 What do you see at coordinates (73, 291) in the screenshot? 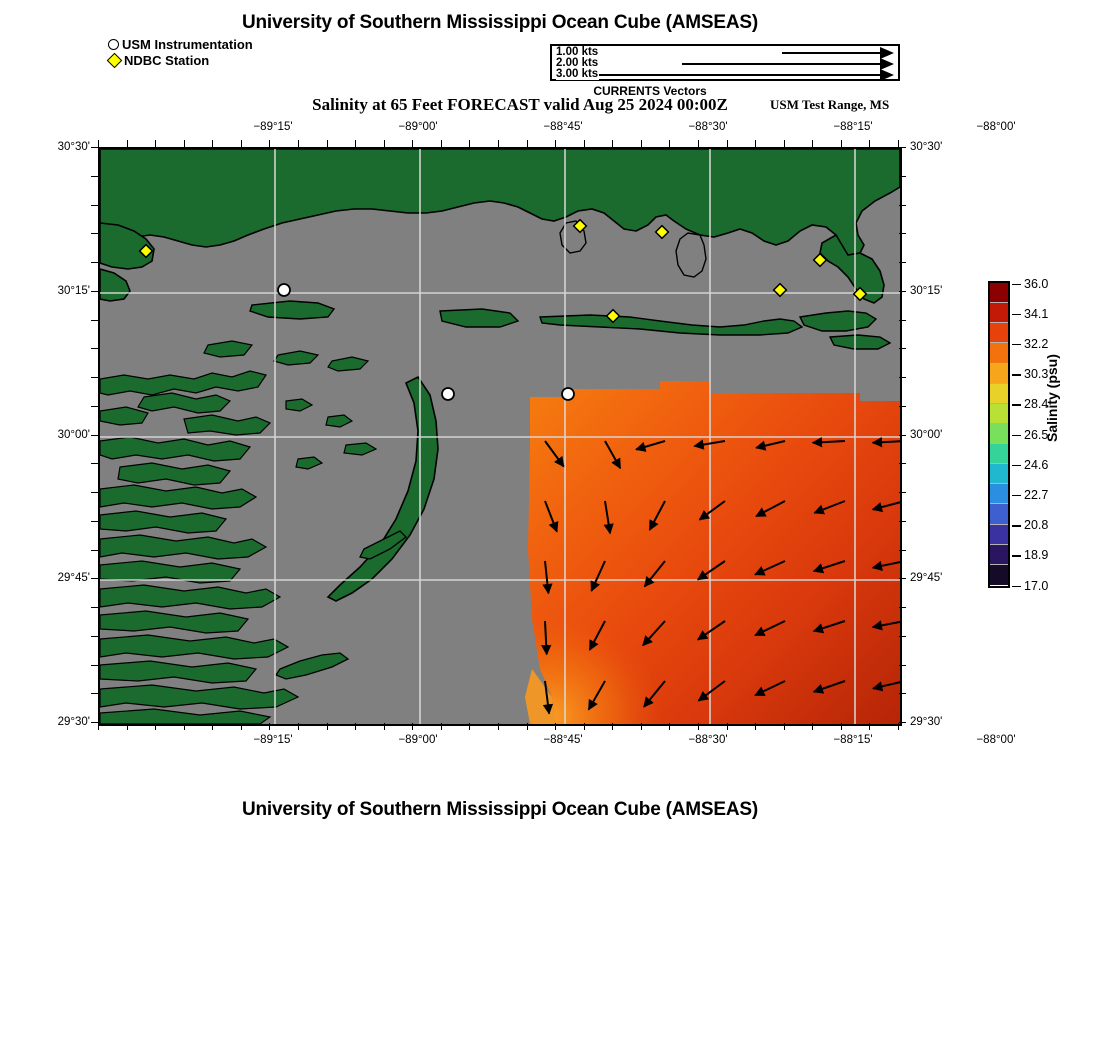
I see `axis-label-latitude: 30°15'` at bounding box center [73, 291].